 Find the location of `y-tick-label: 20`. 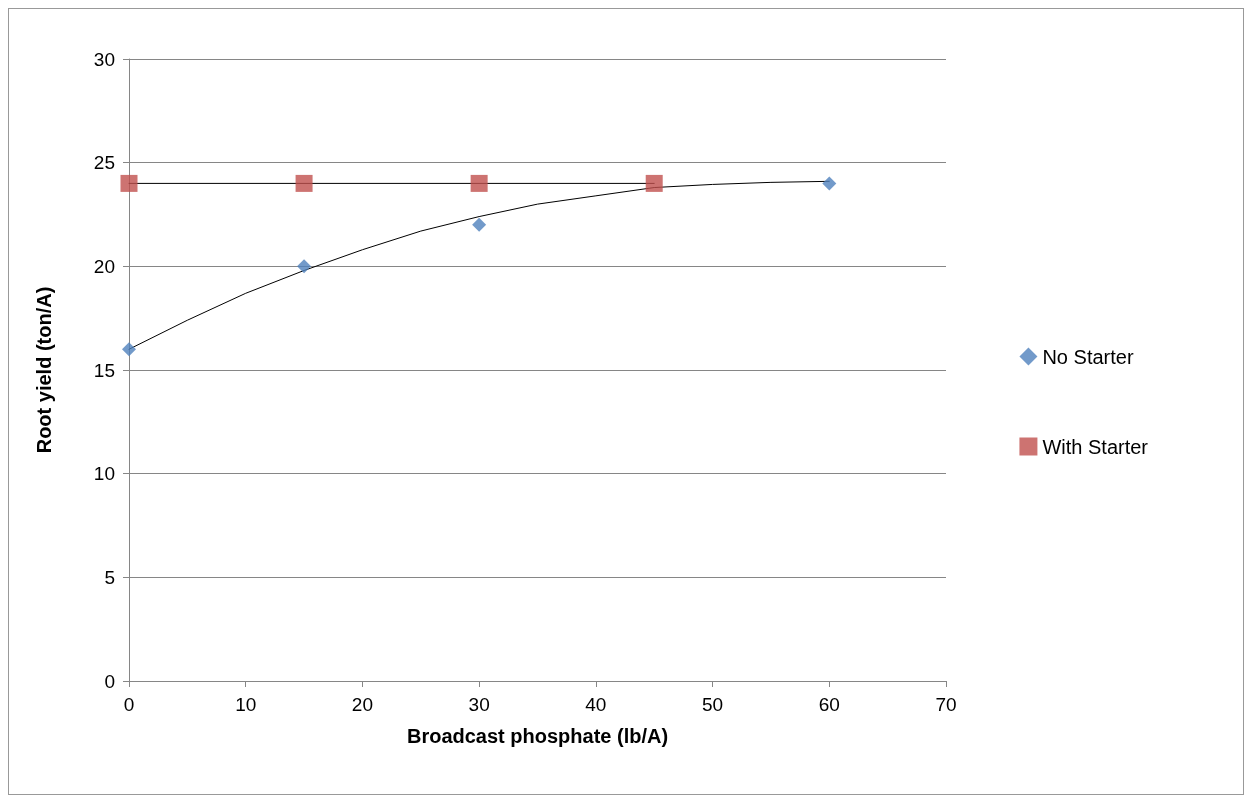

y-tick-label: 20 is located at coordinates (104, 266).